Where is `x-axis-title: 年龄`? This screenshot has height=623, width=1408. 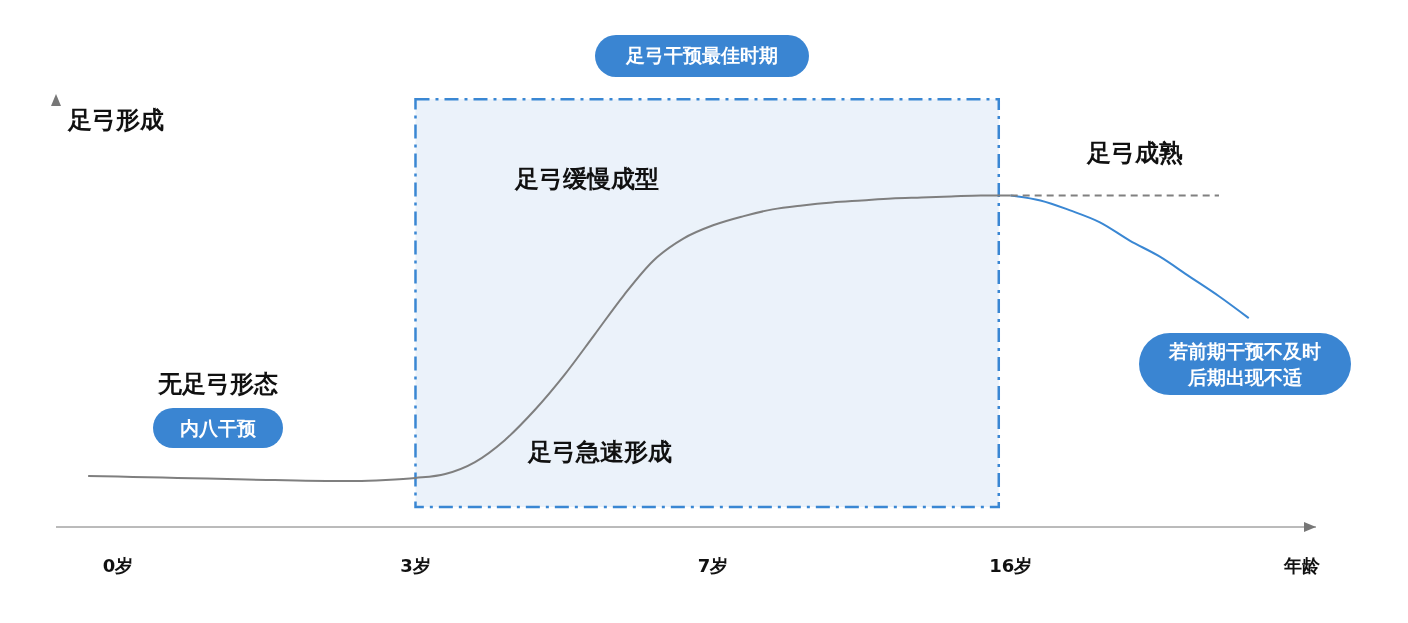
x-axis-title: 年龄 is located at coordinates (1302, 566).